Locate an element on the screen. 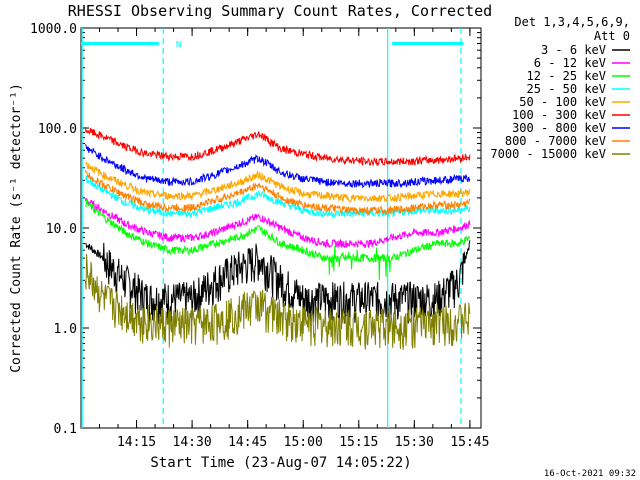 This screenshot has width=640, height=480. legend-label: 800 - 7000 keV is located at coordinates (555, 141).